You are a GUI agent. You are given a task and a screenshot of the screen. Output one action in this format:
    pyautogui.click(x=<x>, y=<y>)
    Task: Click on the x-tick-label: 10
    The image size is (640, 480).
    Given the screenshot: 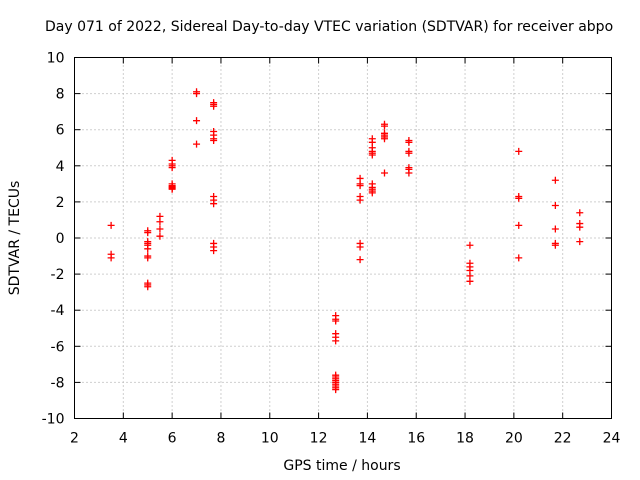 What is the action you would take?
    pyautogui.click(x=270, y=439)
    